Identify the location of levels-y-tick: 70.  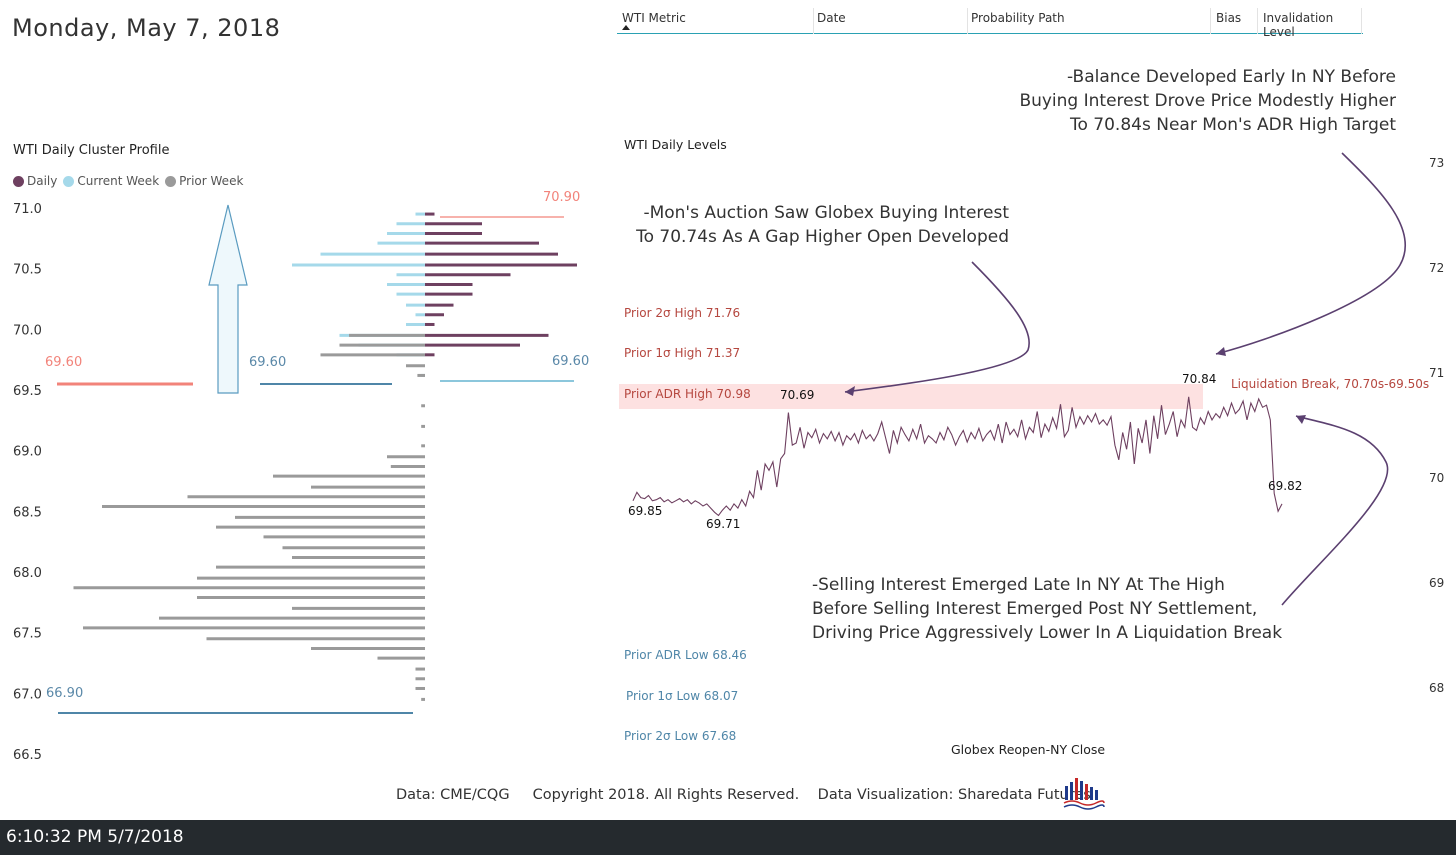
(1436, 478).